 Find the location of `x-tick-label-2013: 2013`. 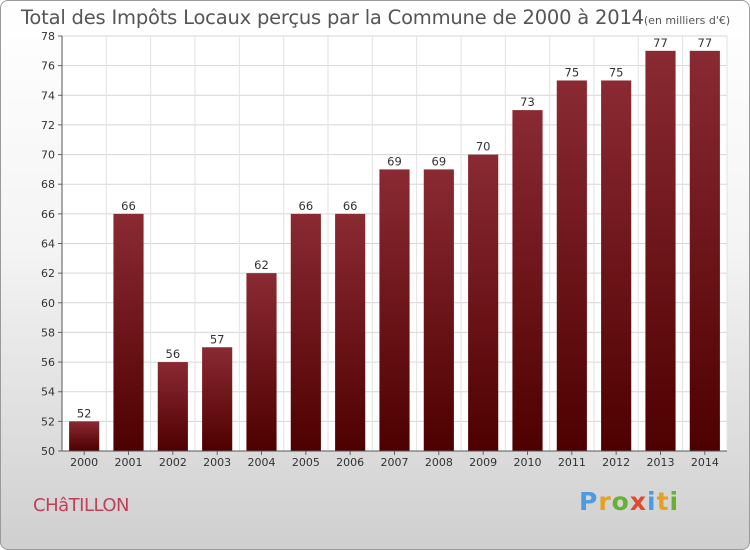

x-tick-label-2013: 2013 is located at coordinates (661, 462).